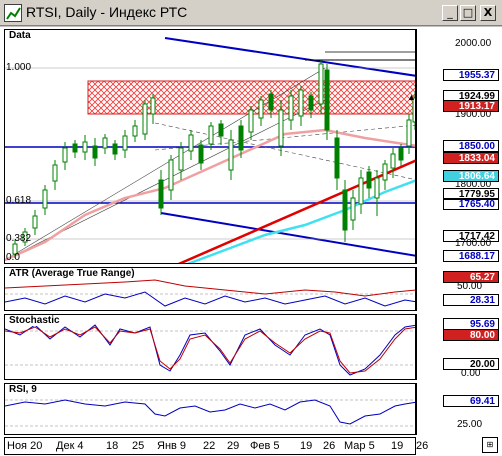  I want to click on stoch-blue-line, so click(210, 350).